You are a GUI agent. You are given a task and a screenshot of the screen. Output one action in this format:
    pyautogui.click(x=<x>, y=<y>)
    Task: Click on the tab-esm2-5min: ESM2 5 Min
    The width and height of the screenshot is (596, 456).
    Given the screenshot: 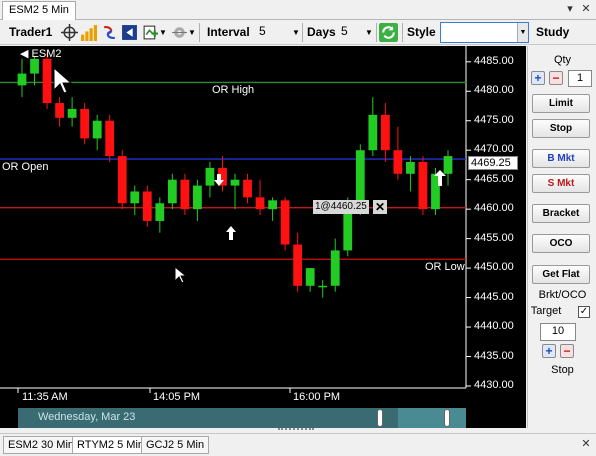 What is the action you would take?
    pyautogui.click(x=39, y=10)
    